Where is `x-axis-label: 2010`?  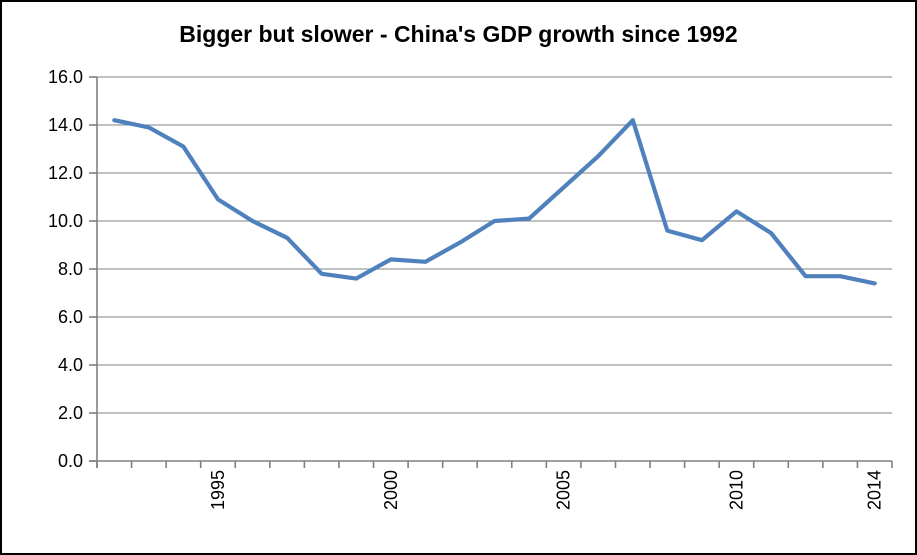
x-axis-label: 2010 is located at coordinates (736, 490).